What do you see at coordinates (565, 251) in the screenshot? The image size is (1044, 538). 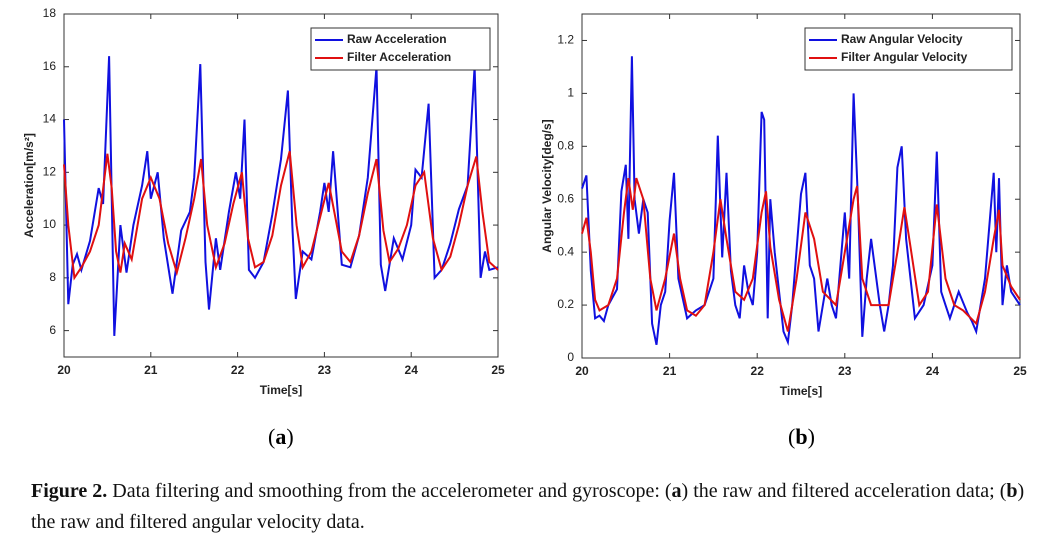 I see `y-tick-label: 0.4` at bounding box center [565, 251].